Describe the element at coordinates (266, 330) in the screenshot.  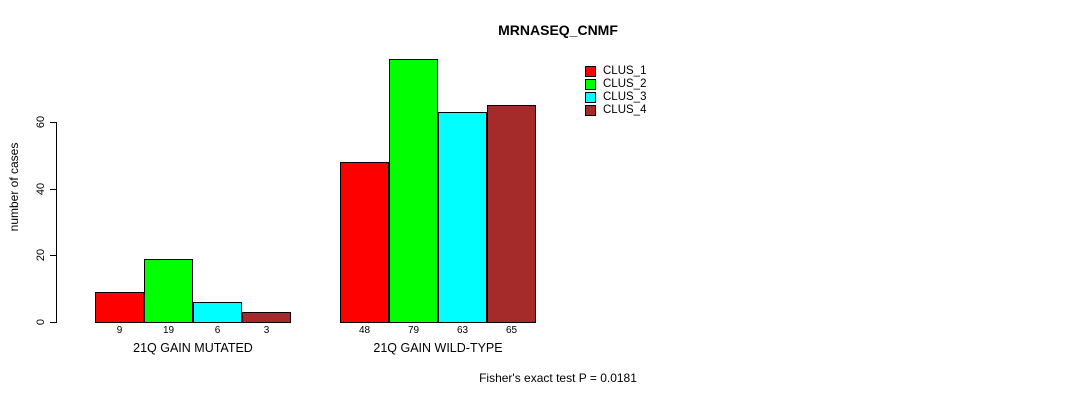
I see `bar-value-label: 3` at that location.